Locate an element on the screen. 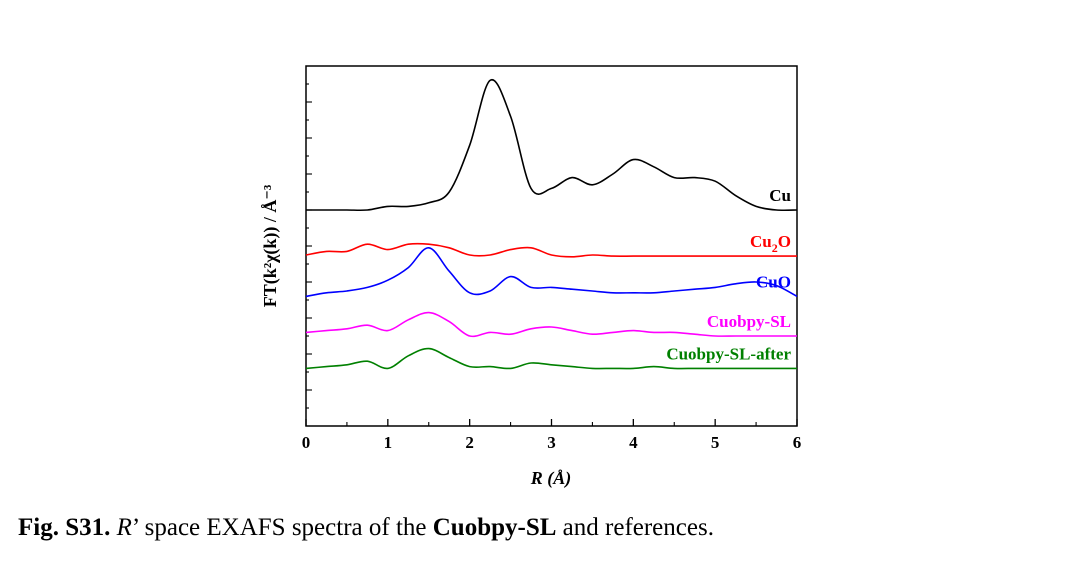 The width and height of the screenshot is (1080, 571). y-ticks is located at coordinates (309, 246).